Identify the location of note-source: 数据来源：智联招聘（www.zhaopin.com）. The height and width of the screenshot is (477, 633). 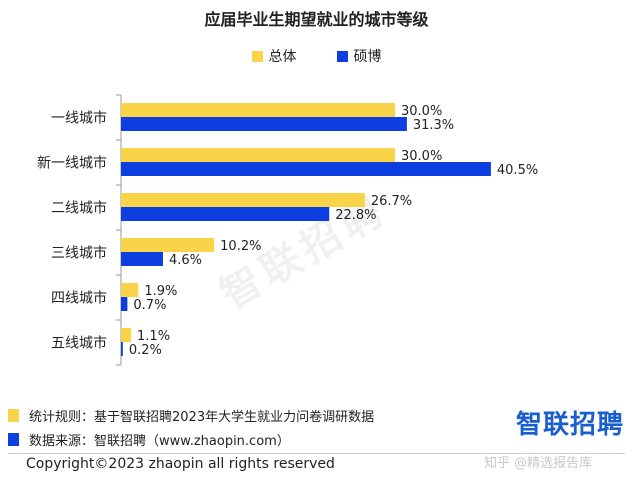
(191, 439).